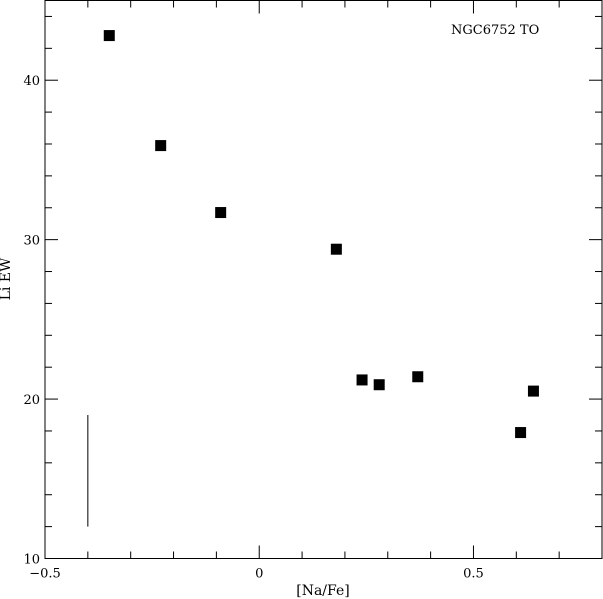 This screenshot has height=599, width=603. What do you see at coordinates (31, 560) in the screenshot?
I see `y-tick-label: 10` at bounding box center [31, 560].